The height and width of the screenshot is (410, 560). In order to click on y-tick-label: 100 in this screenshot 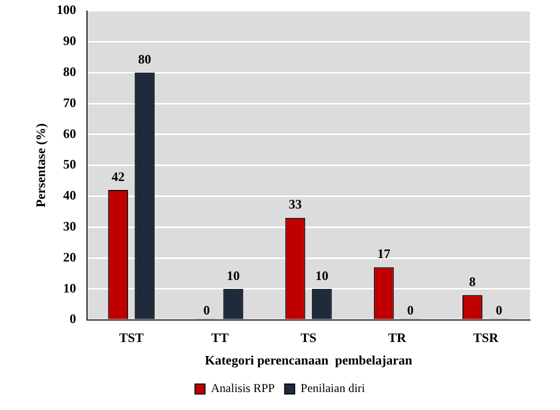, I will do `click(66, 10)`.